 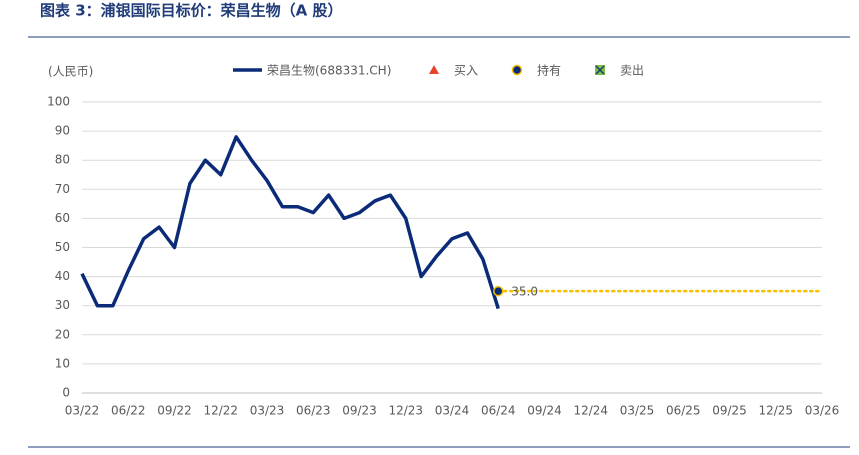 What do you see at coordinates (359, 411) in the screenshot?
I see `x-tick-label: 09/23` at bounding box center [359, 411].